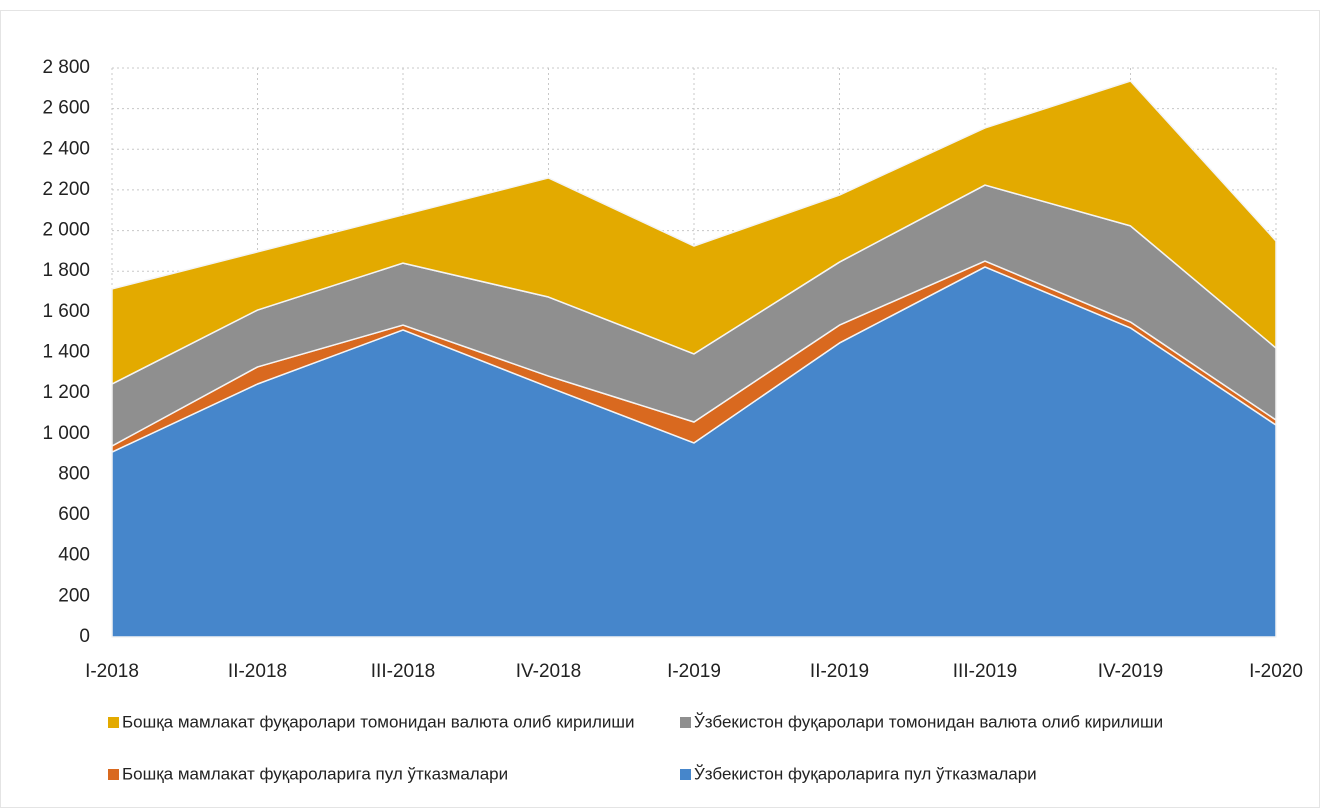 This screenshot has height=809, width=1321. Describe the element at coordinates (257, 671) in the screenshot. I see `x-tick-label: II-2018` at that location.